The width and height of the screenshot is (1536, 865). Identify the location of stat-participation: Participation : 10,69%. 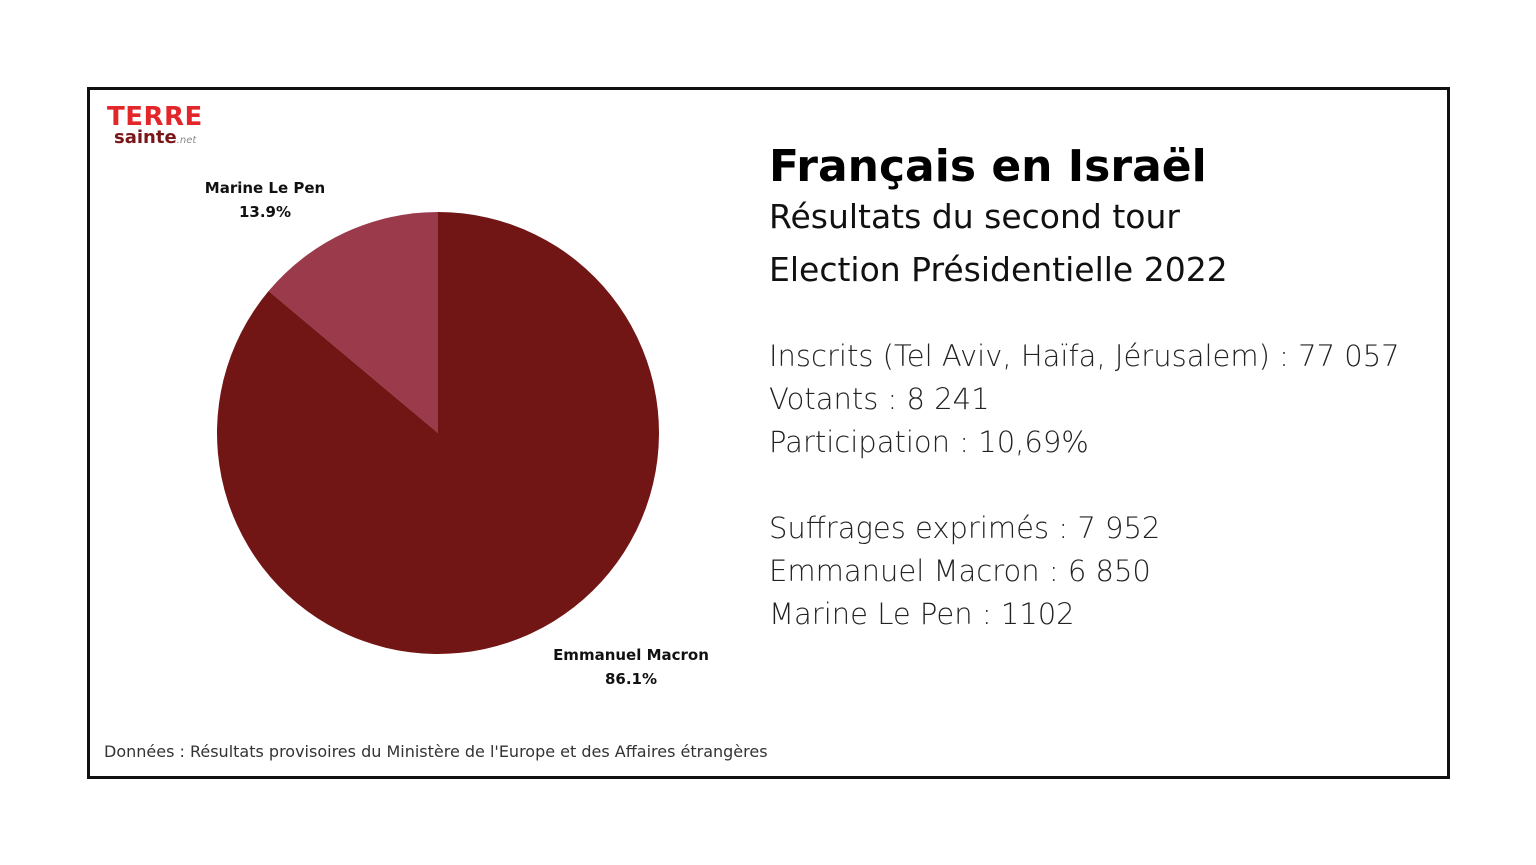
(929, 442).